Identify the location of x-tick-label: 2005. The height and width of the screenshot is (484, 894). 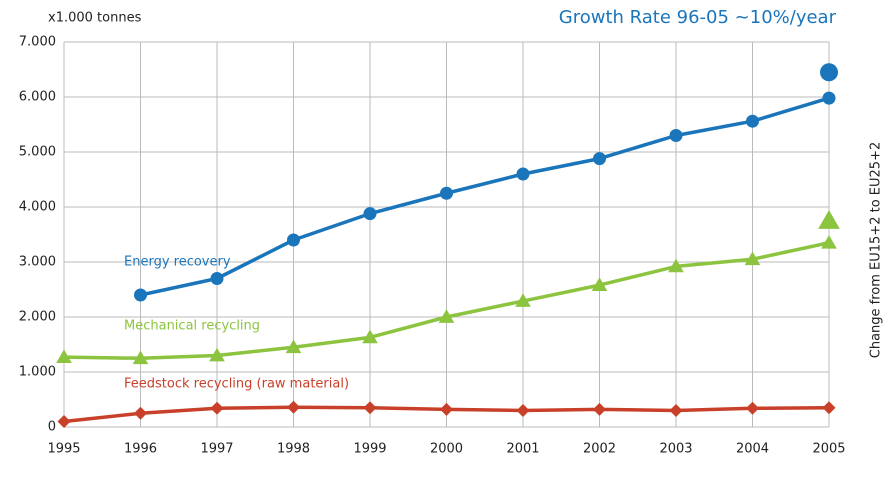
(828, 449).